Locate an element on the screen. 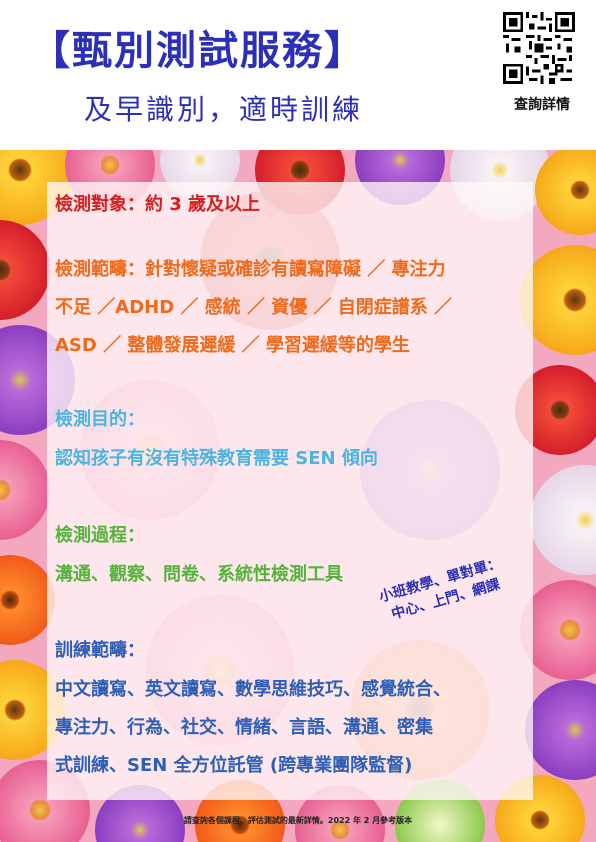 The width and height of the screenshot is (596, 842). scope-line-3: ASD ／ 整體發展遲緩 ／ 學習遲緩等的學生 is located at coordinates (232, 345).